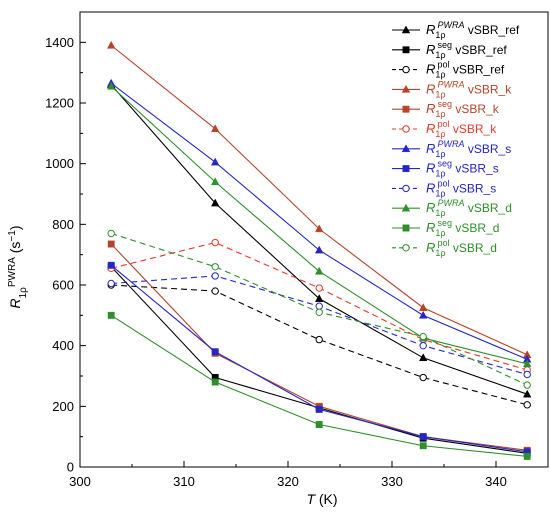 Image resolution: width=550 pixels, height=520 pixels. I want to click on x-axis-variable: T, so click(311, 499).